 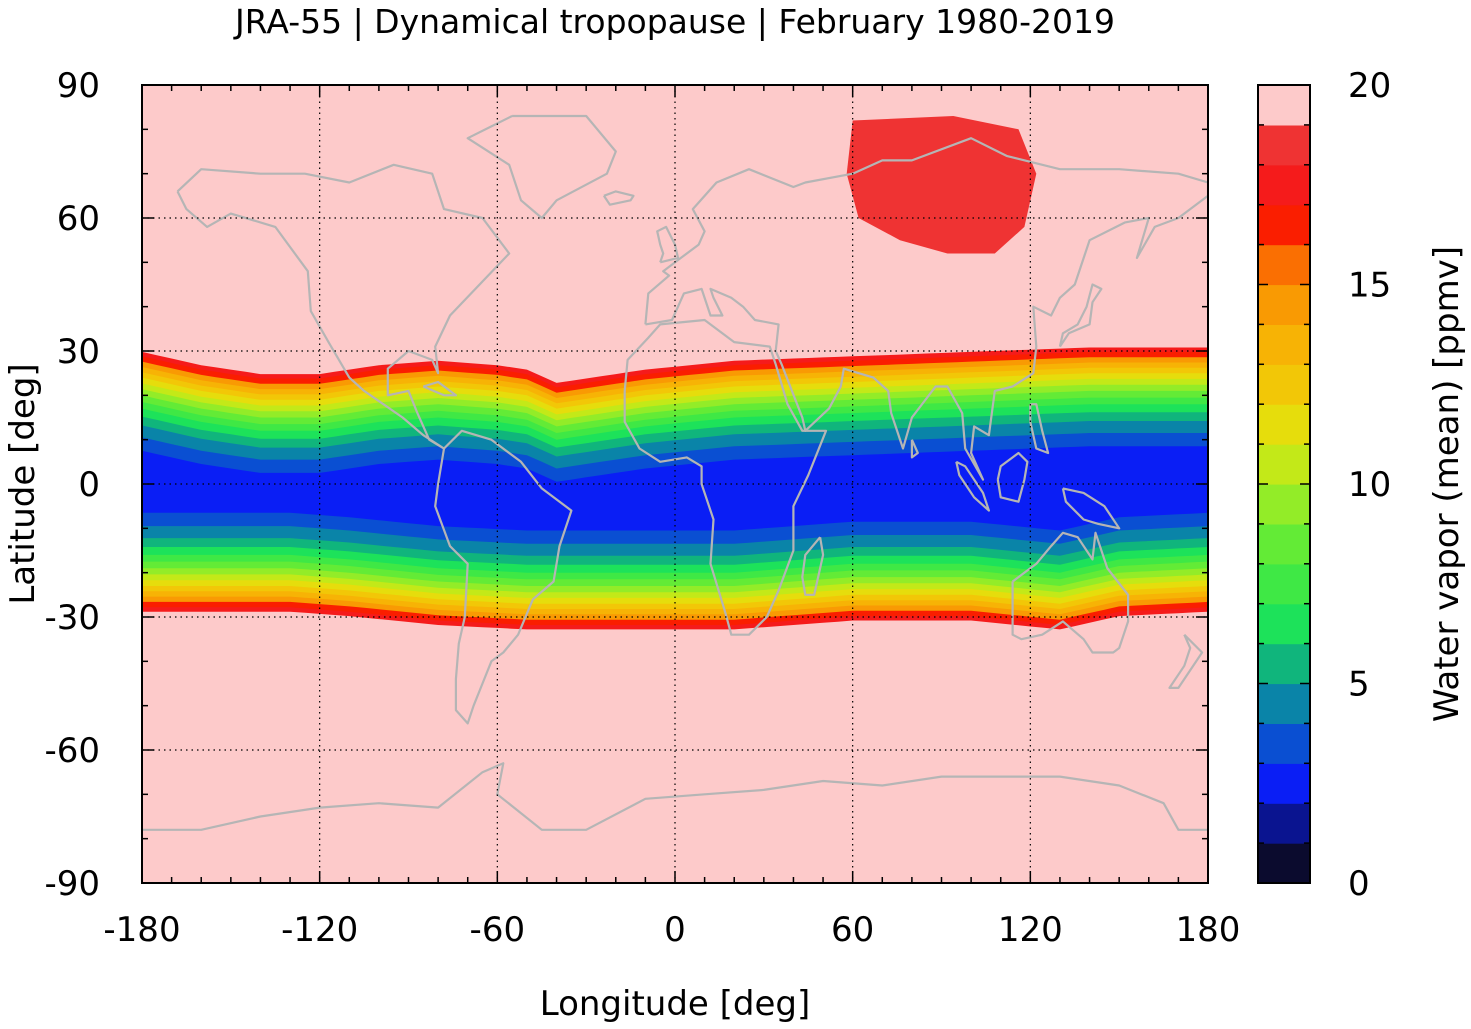 I want to click on x-tick-label: 180, so click(x=1208, y=930).